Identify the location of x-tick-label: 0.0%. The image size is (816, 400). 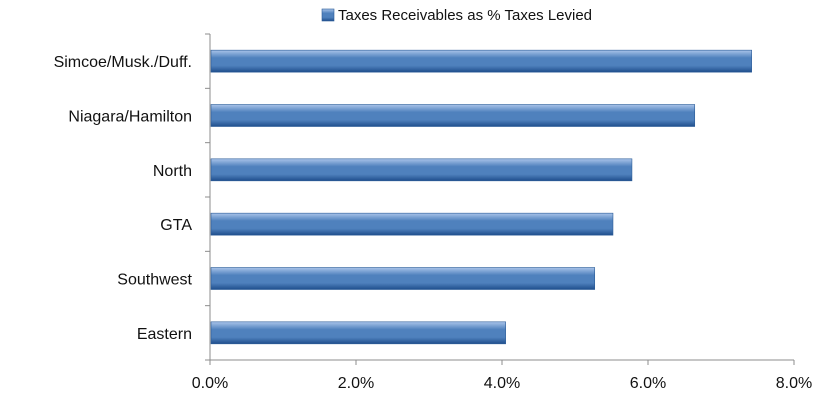
(210, 383).